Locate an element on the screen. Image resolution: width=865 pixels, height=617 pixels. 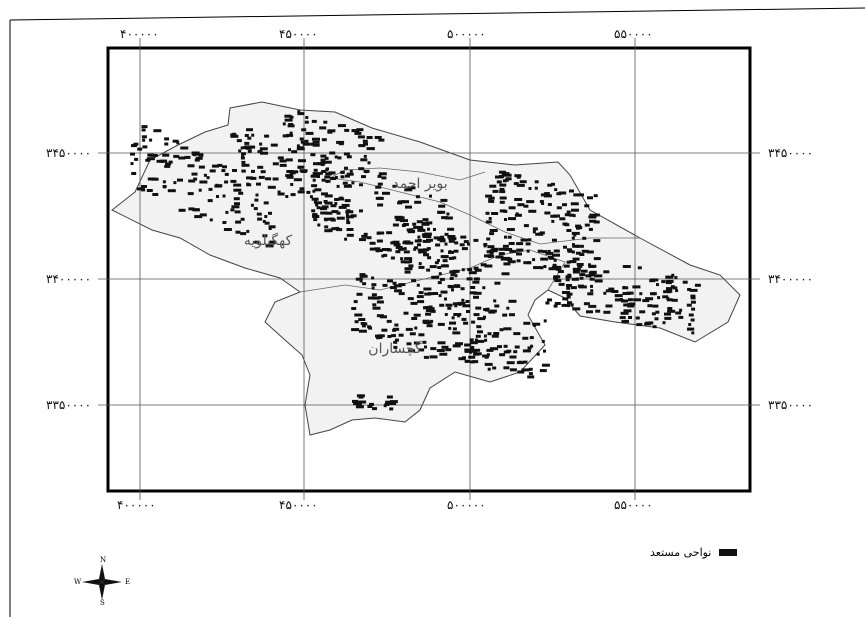
y-tick-left-3450000: ۳۴۵۰۰۰۰ is located at coordinates (69, 153).